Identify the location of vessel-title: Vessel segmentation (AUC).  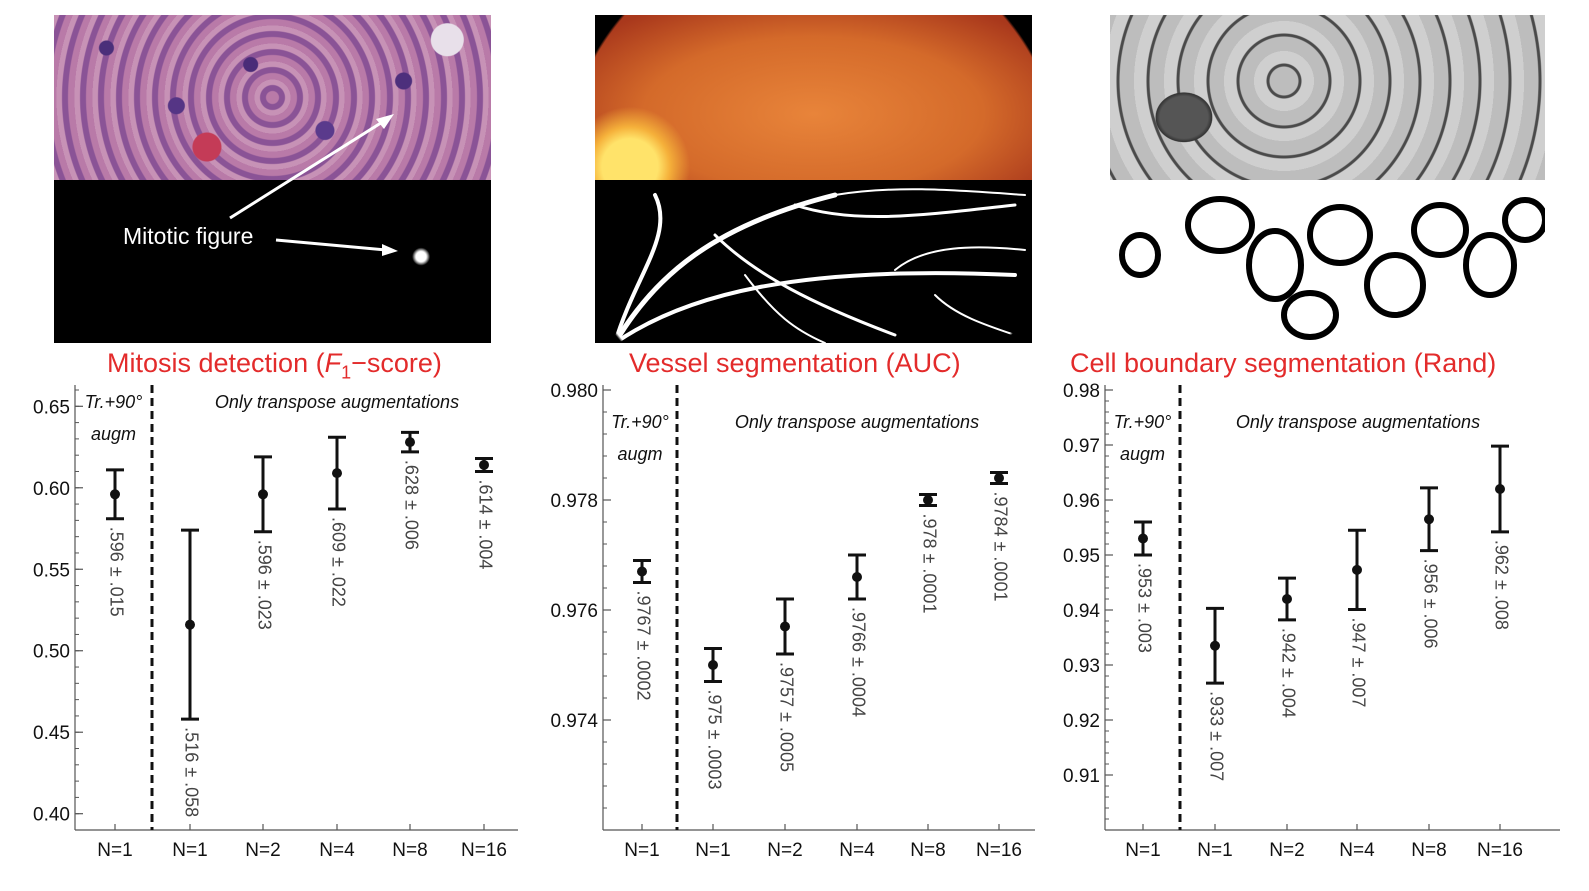
(795, 363).